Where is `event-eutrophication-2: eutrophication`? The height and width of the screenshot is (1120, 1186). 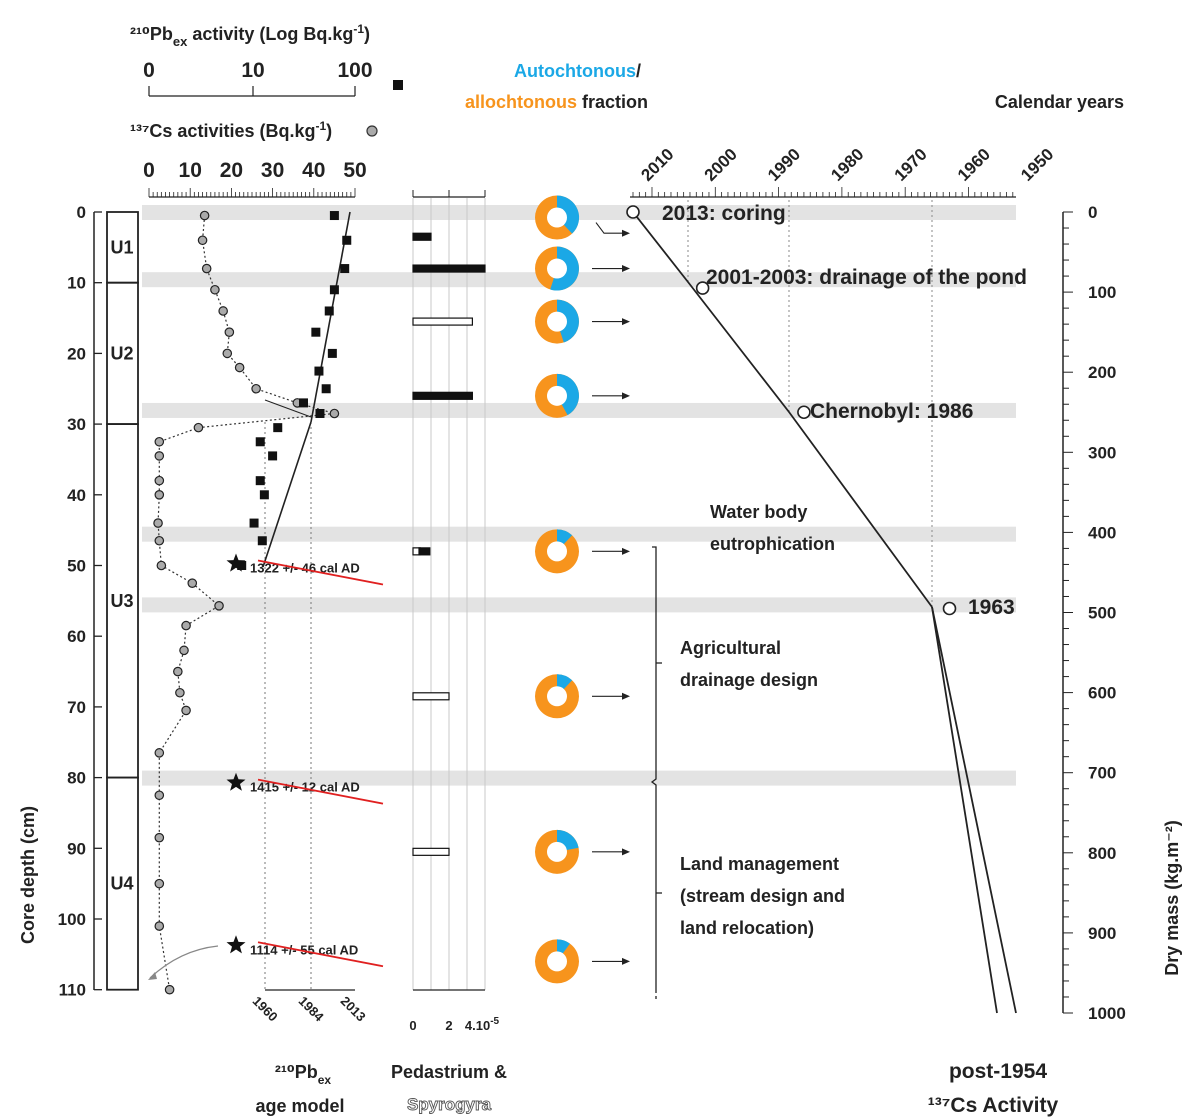
event-eutrophication-2: eutrophication is located at coordinates (772, 544).